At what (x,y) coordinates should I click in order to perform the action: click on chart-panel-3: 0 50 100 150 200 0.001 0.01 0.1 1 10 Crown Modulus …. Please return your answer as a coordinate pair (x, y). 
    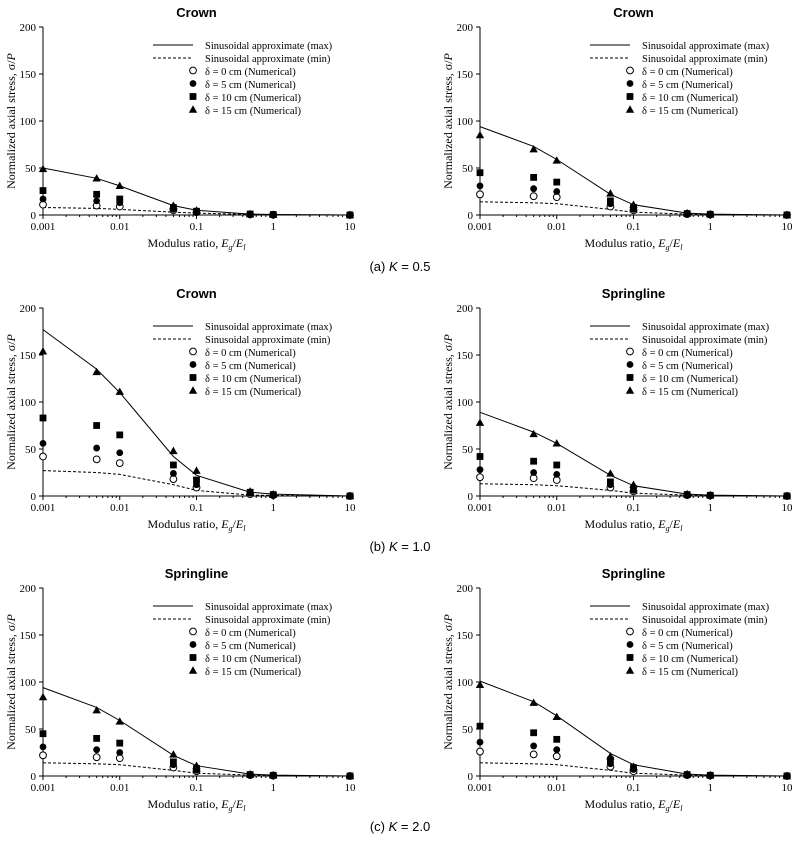
    Looking at the image, I should click on (180, 409).